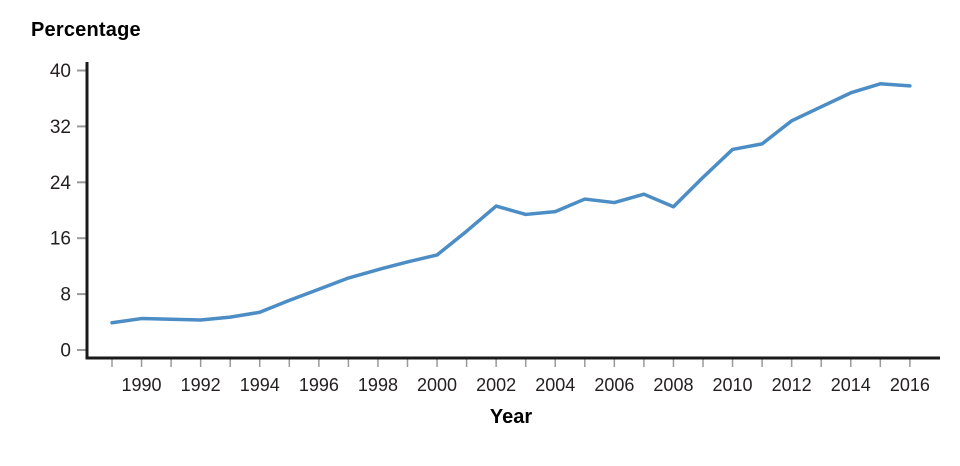 Image resolution: width=960 pixels, height=466 pixels. I want to click on x-tick-label: 2012, so click(792, 385).